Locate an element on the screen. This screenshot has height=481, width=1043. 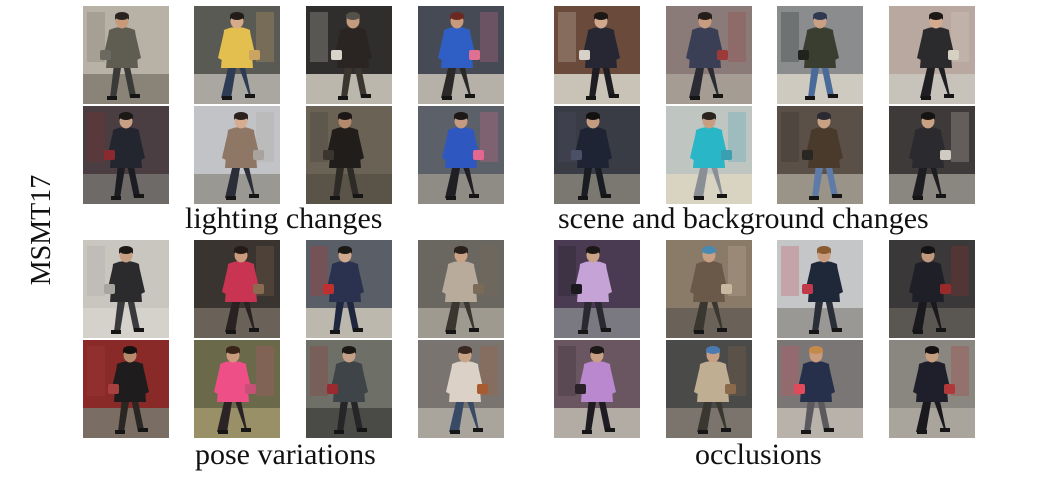
caption-scene-and-background-changes: scene and background changes is located at coordinates (743, 218).